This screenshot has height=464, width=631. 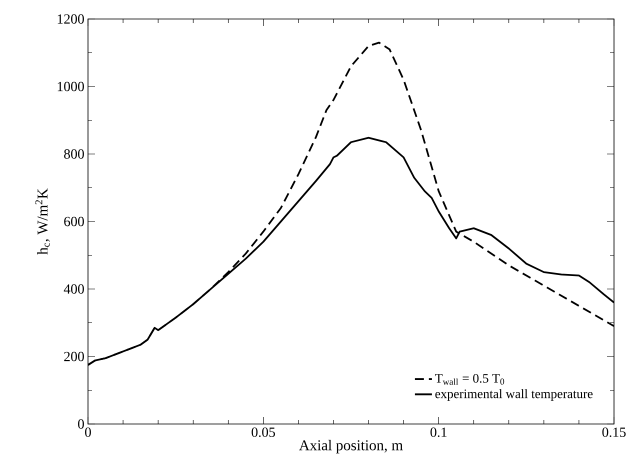 What do you see at coordinates (74, 154) in the screenshot?
I see `y-tick-label: 800` at bounding box center [74, 154].